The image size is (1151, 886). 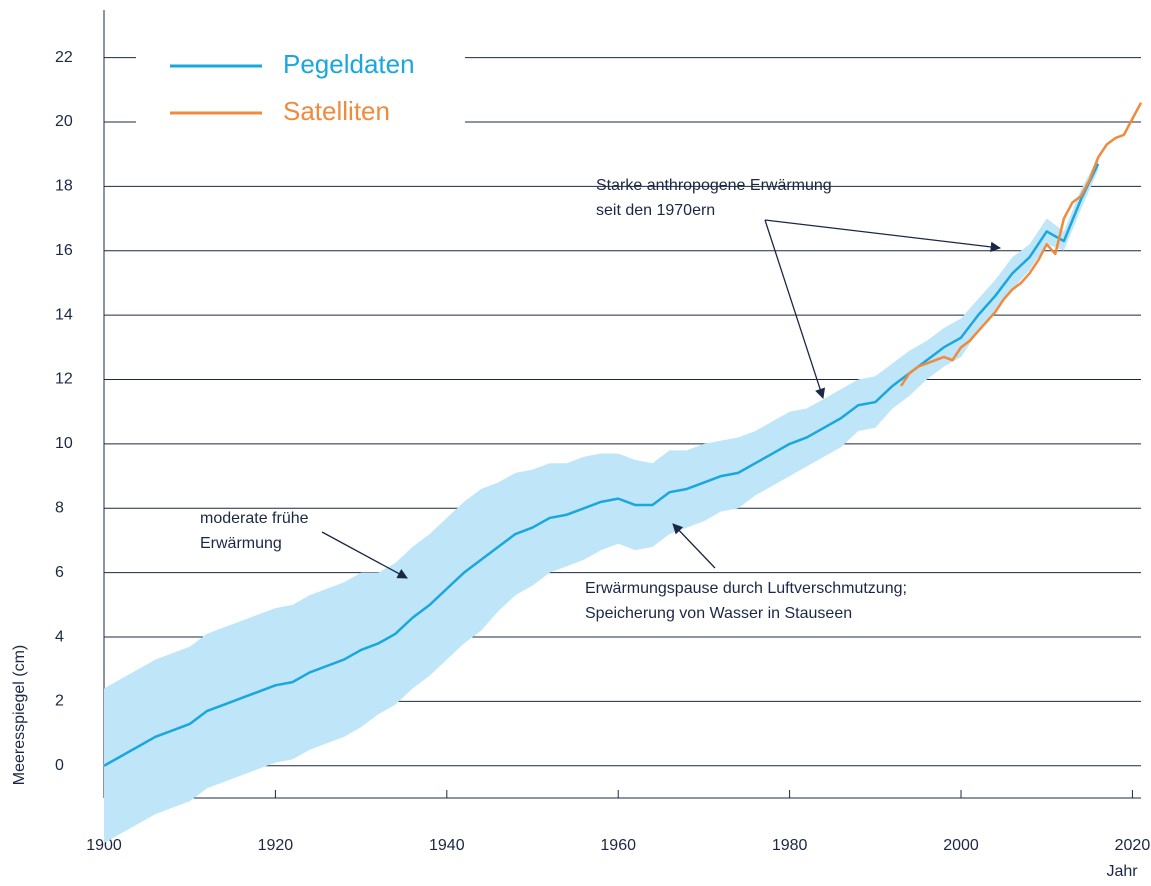 What do you see at coordinates (59, 572) in the screenshot?
I see `y-tick-label: 6` at bounding box center [59, 572].